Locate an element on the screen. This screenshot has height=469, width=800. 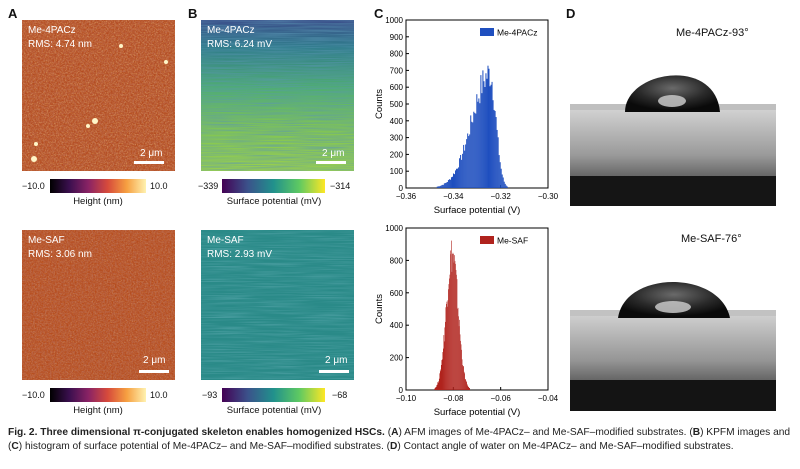
caption-ref-b: B is located at coordinates (696, 432).